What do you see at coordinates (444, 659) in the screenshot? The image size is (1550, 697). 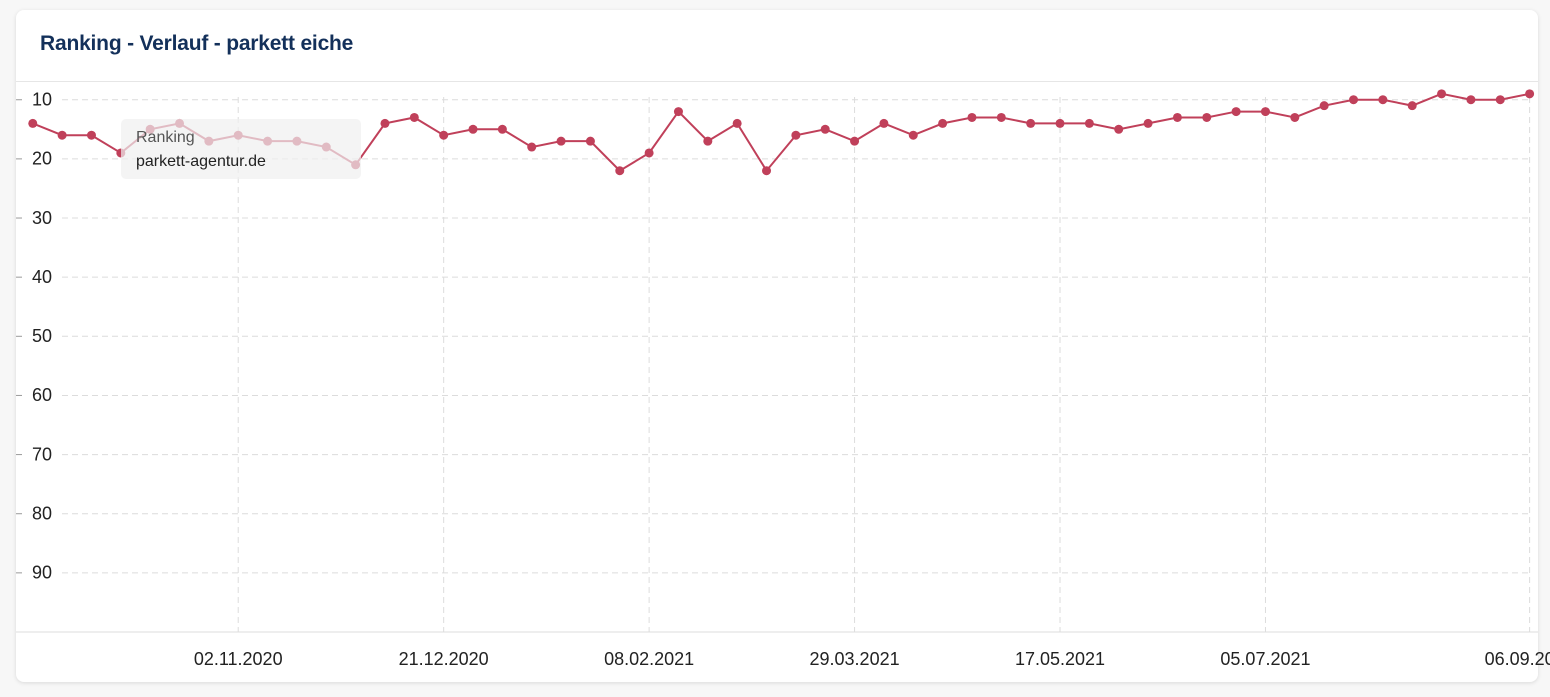 I see `x-tick-label: 21.12.2020` at bounding box center [444, 659].